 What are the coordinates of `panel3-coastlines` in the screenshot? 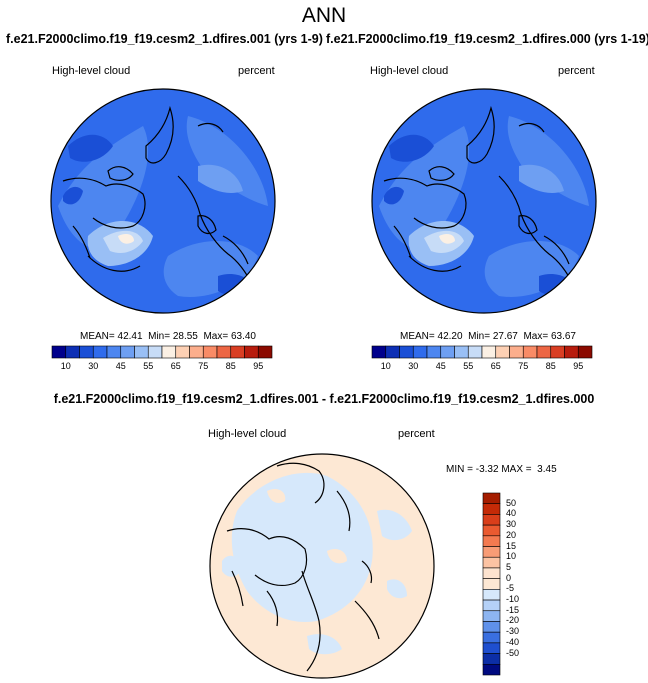 It's located at (303, 567).